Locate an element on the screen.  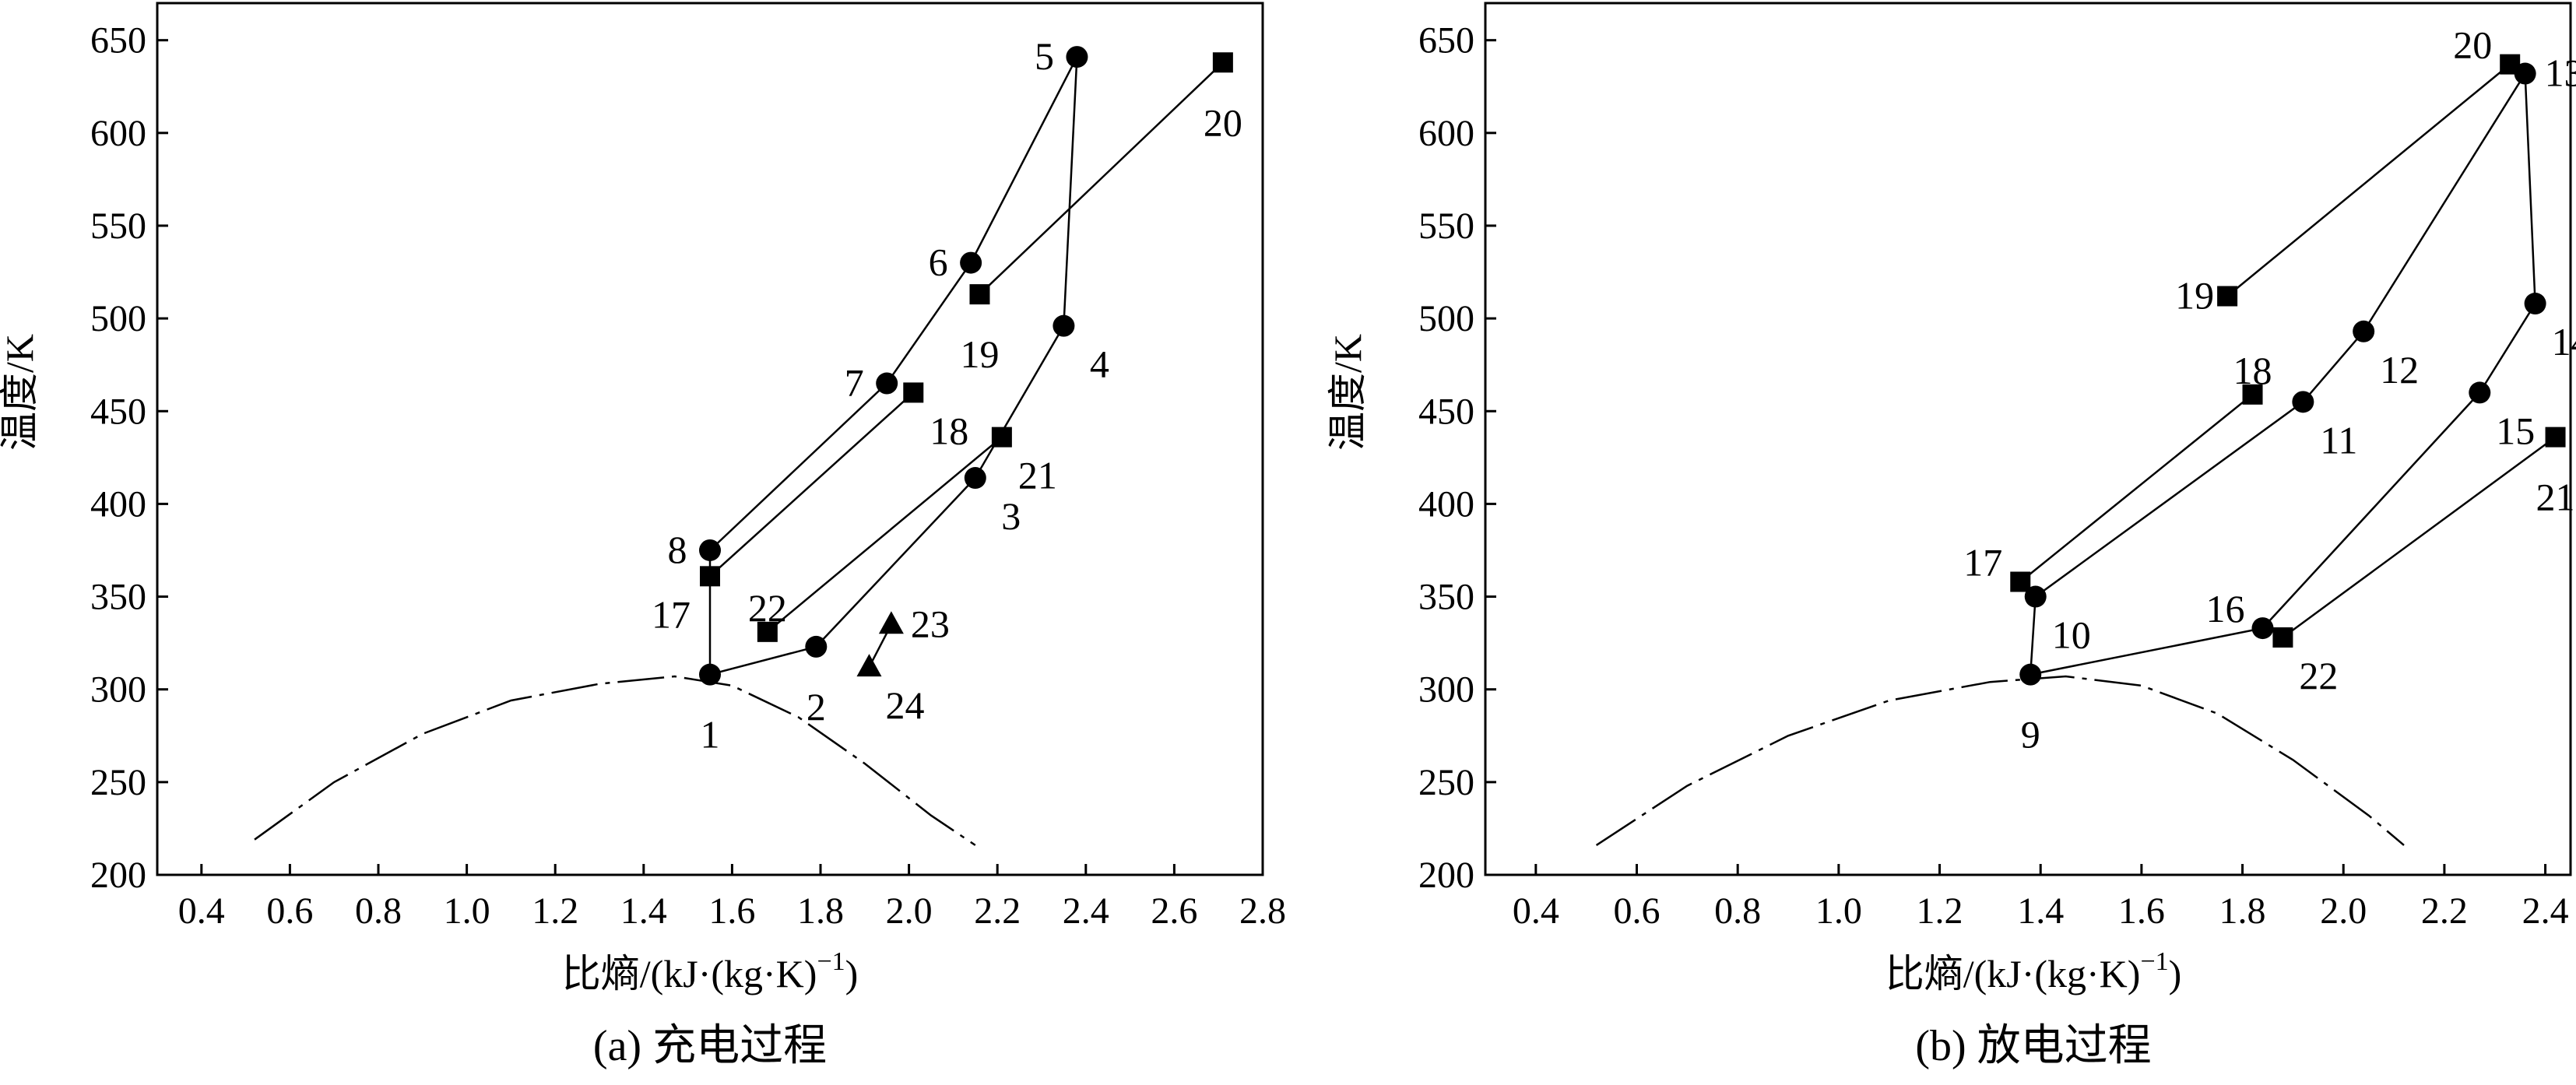
point-label-23: 23 is located at coordinates (931, 624).